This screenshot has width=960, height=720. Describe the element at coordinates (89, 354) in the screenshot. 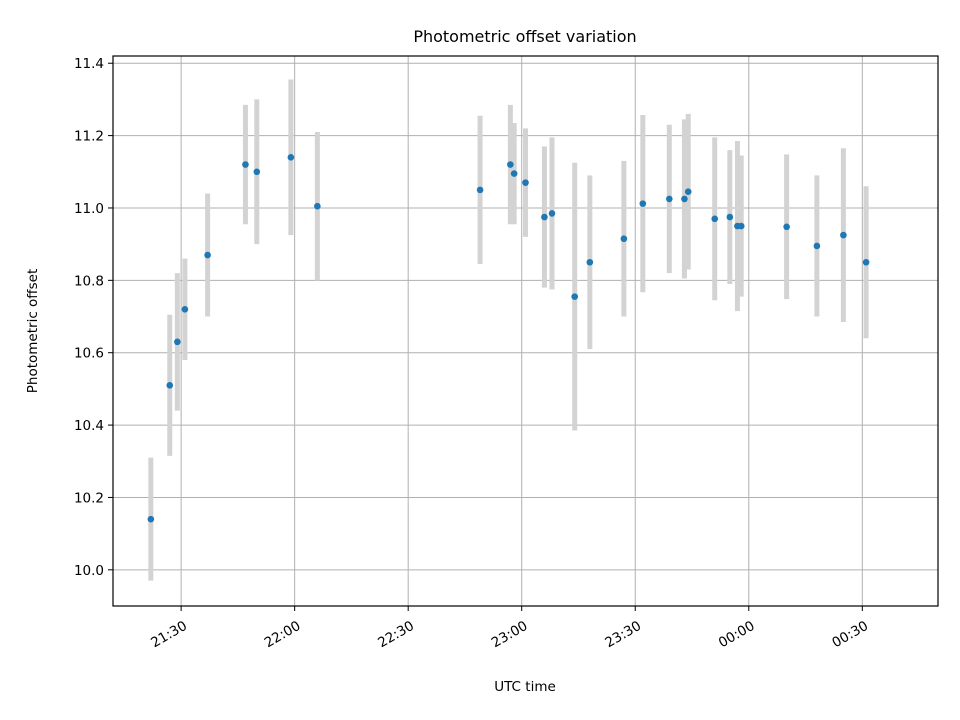

I see `y-tick-label: 10.6` at that location.